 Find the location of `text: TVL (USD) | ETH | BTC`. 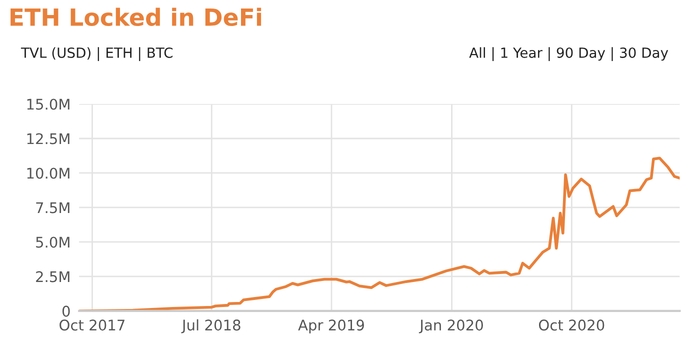

text: TVL (USD) | ETH | BTC is located at coordinates (96, 54).